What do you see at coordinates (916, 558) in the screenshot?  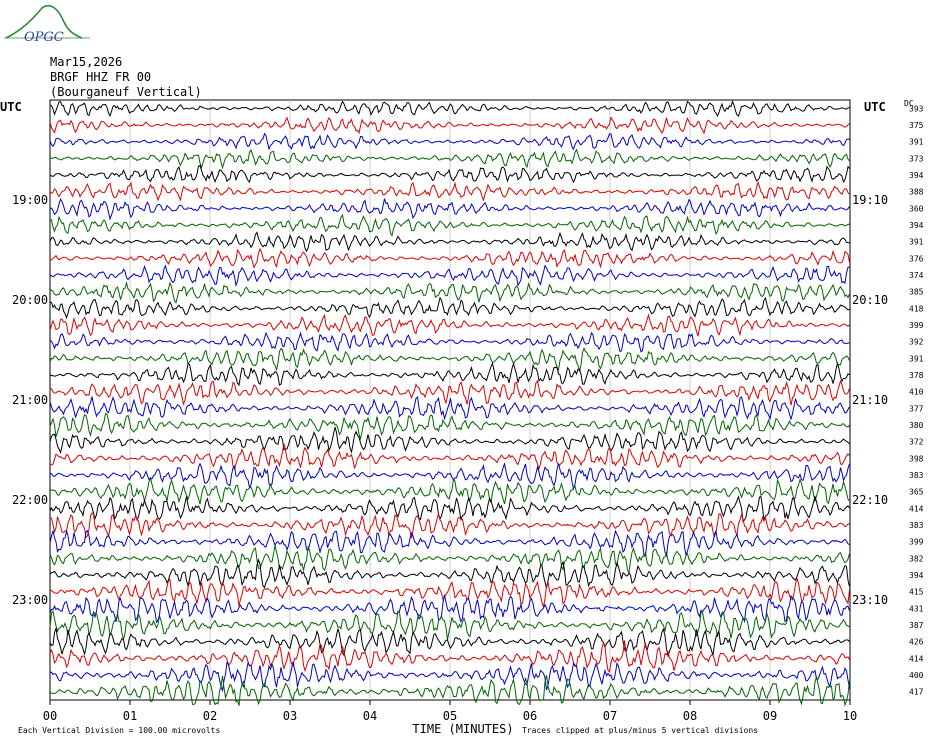 I see `dc-offset-value: 382` at bounding box center [916, 558].